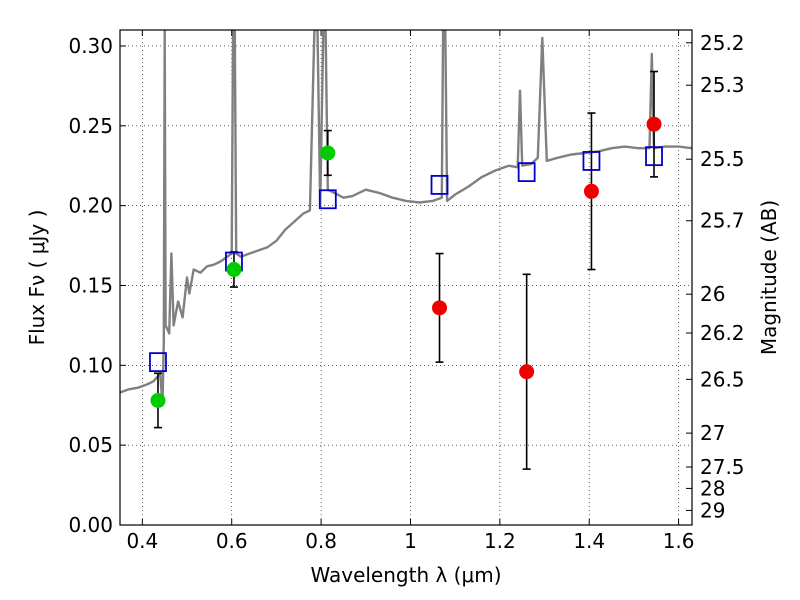 The height and width of the screenshot is (600, 800). What do you see at coordinates (410, 541) in the screenshot?
I see `x-tick-label: 1` at bounding box center [410, 541].